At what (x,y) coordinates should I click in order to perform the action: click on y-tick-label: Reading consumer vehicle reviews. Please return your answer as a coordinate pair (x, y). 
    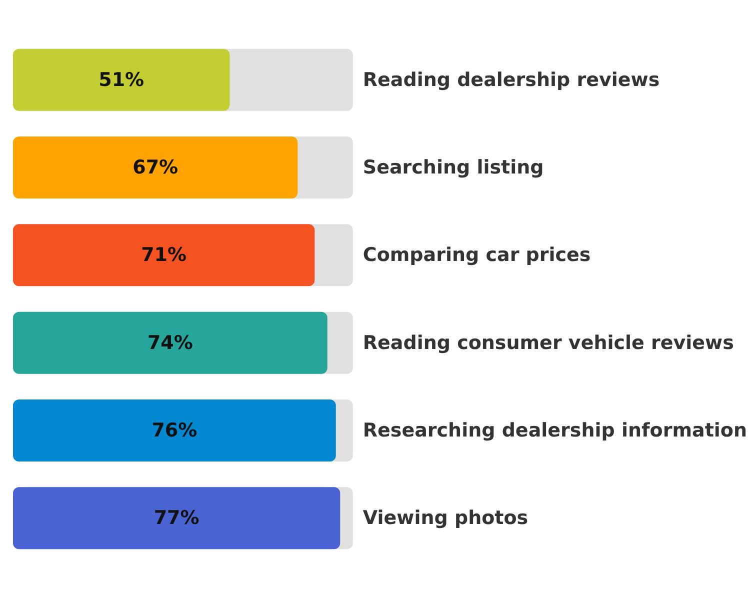
    Looking at the image, I should click on (548, 343).